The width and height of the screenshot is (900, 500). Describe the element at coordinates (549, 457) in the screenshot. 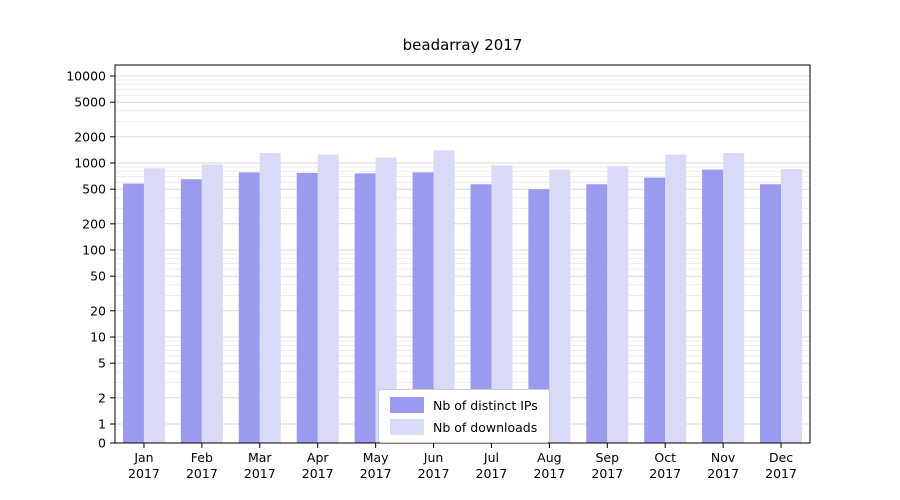

I see `x-tick-label-month: Aug` at that location.